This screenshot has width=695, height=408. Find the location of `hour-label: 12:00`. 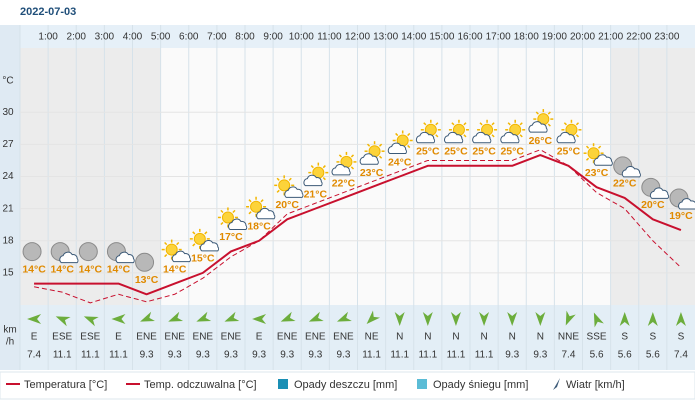

hour-label: 12:00 is located at coordinates (357, 37).